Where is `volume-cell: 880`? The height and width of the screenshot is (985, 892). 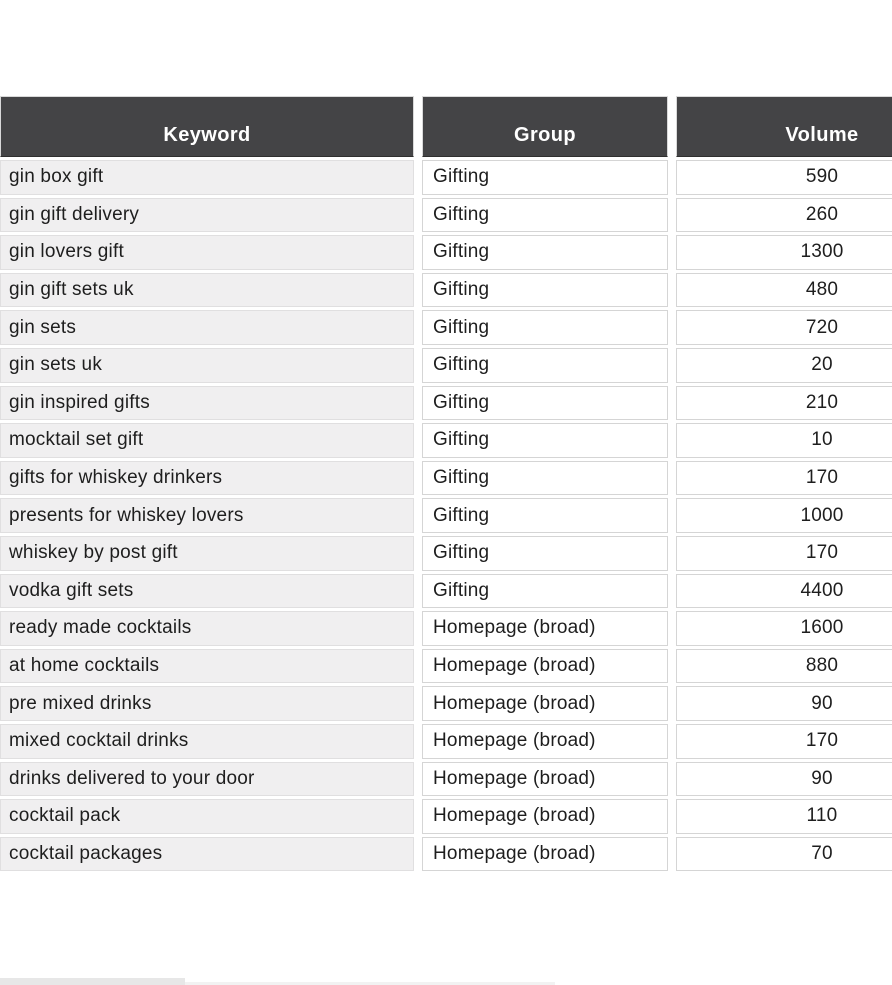
volume-cell: 880 is located at coordinates (784, 666).